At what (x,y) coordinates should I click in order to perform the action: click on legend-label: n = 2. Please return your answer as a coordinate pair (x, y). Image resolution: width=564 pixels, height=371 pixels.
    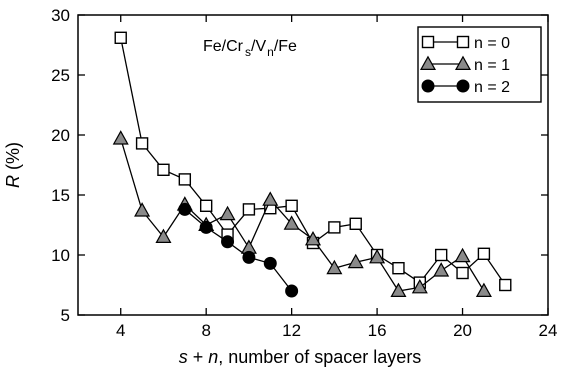
    Looking at the image, I should click on (492, 87).